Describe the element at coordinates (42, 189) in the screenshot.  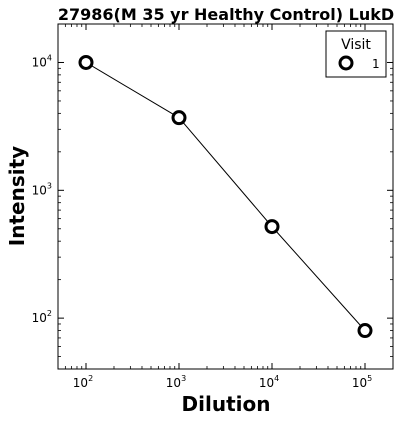
I see `y-tick-label: 10³` at that location.